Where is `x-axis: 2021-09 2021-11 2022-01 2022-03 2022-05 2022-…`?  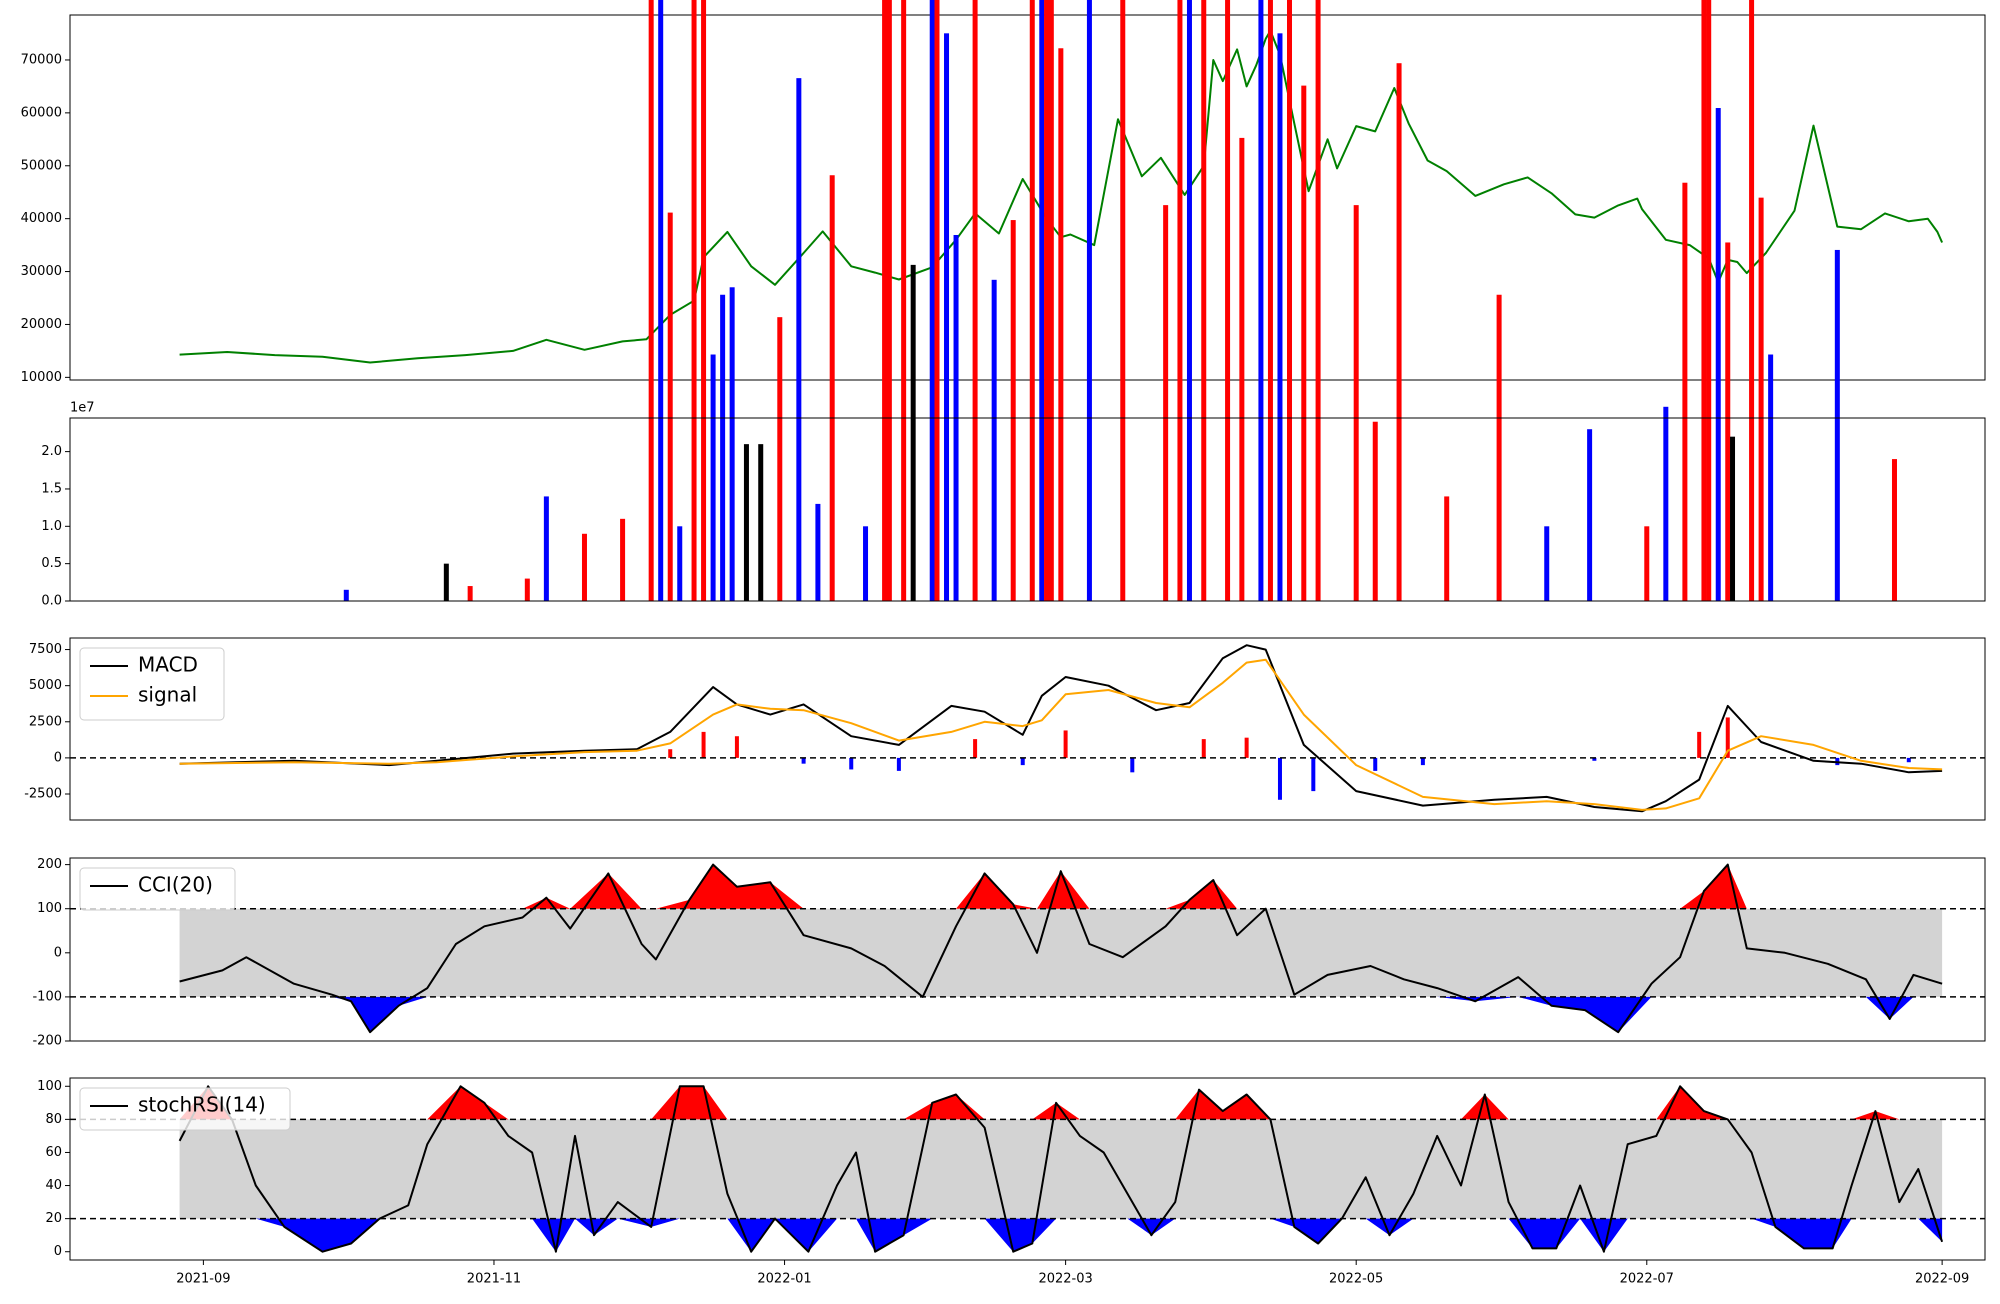
x-axis: 2021-09 2021-11 2022-01 2022-03 2022-05 2022-… is located at coordinates (1072, 1273).